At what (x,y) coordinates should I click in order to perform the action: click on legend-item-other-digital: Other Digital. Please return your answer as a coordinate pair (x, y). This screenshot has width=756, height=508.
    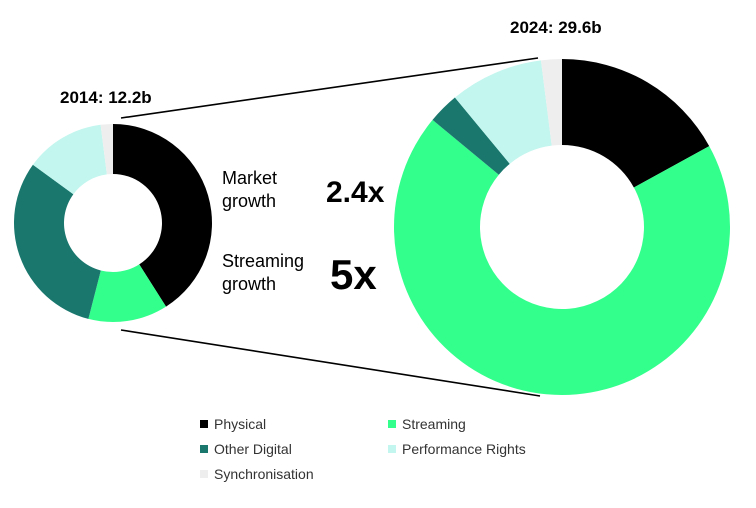
    Looking at the image, I should click on (246, 449).